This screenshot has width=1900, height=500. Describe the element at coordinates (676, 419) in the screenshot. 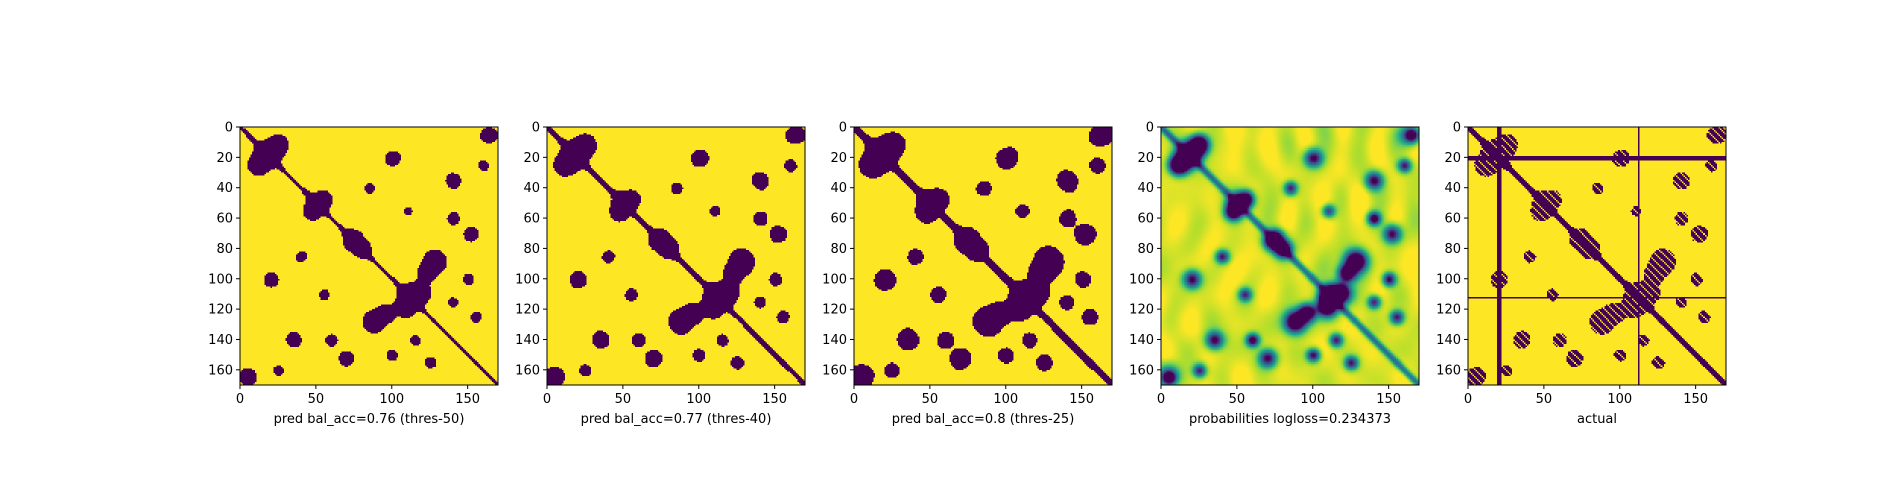

I see `x-axis-label: pred bal_acc=0.77 (thres-40)` at that location.